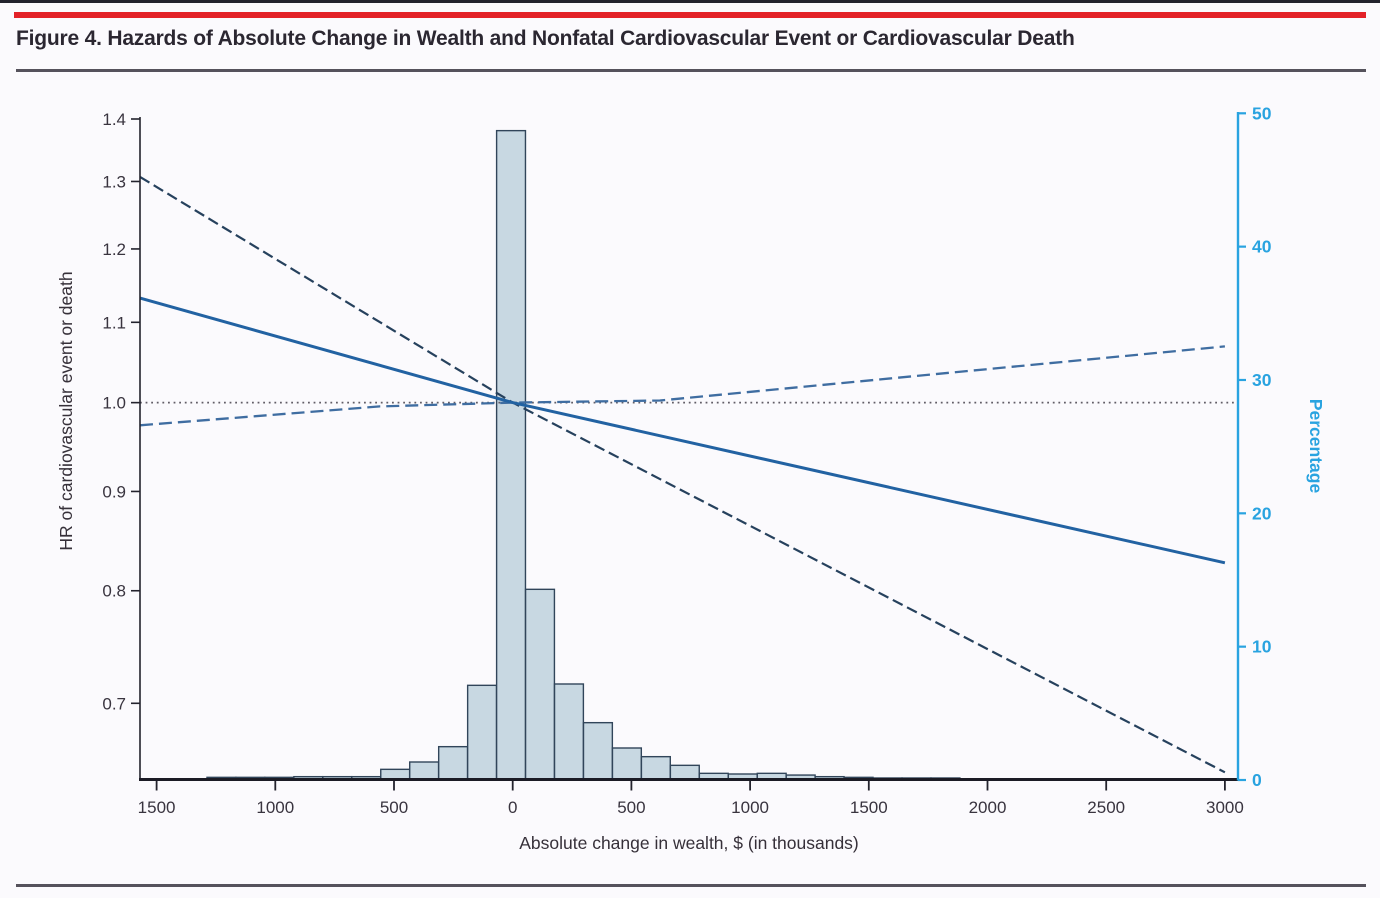 The width and height of the screenshot is (1380, 898). Describe the element at coordinates (1262, 513) in the screenshot. I see `right-tick-label: 20` at that location.